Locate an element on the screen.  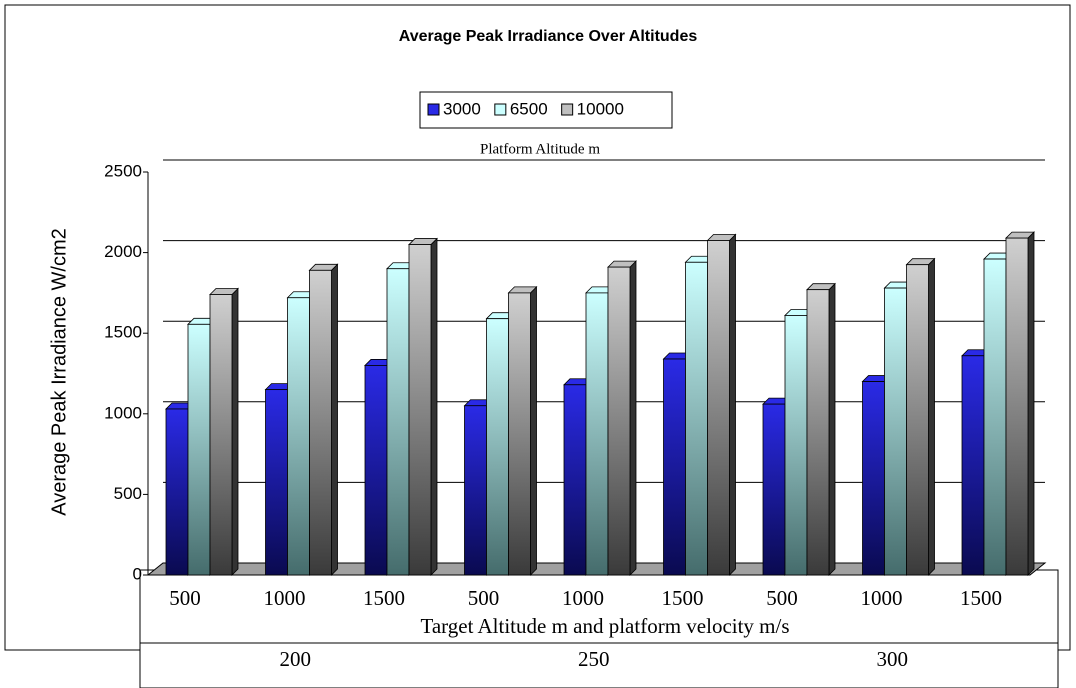
y-tick-label: 500 is located at coordinates (128, 493).